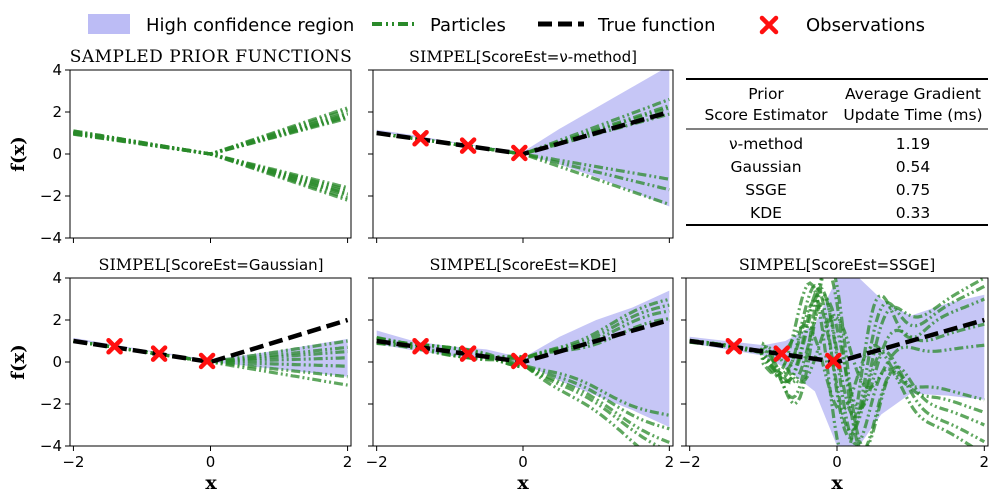  Describe the element at coordinates (250, 25) in the screenshot. I see `legend-band-label: High confidence region` at that location.